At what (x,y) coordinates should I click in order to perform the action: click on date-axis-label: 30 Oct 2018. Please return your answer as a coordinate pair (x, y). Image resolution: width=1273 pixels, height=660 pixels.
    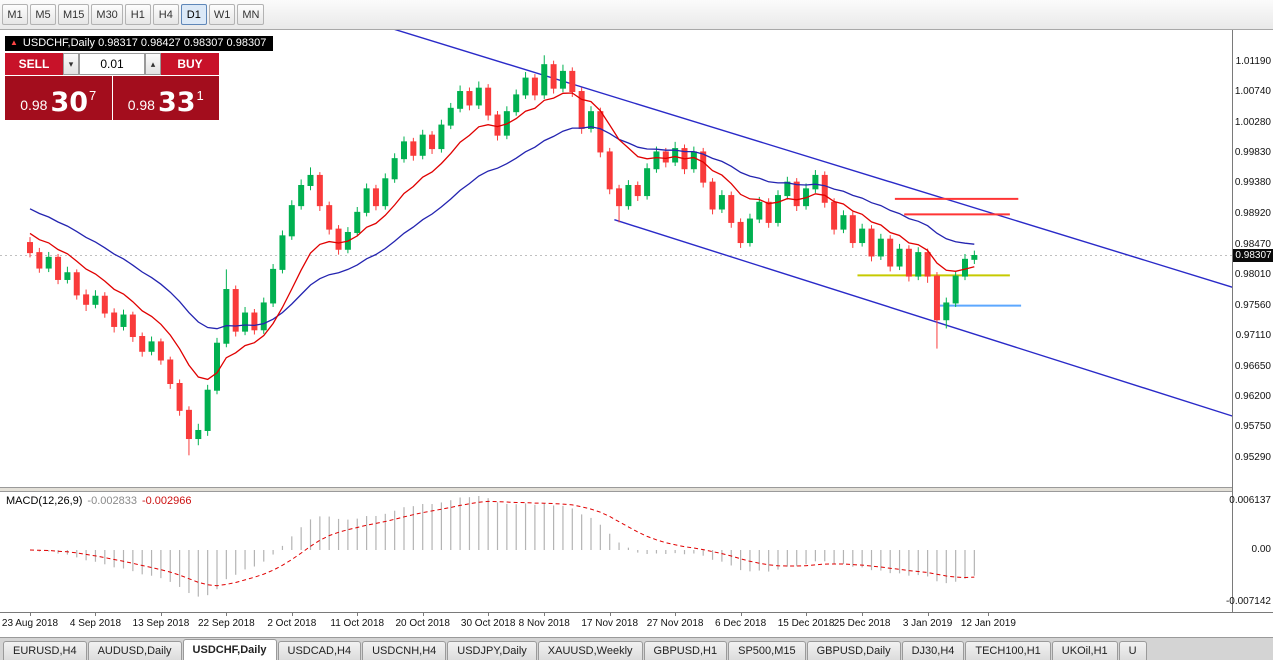
    Looking at the image, I should click on (488, 623).